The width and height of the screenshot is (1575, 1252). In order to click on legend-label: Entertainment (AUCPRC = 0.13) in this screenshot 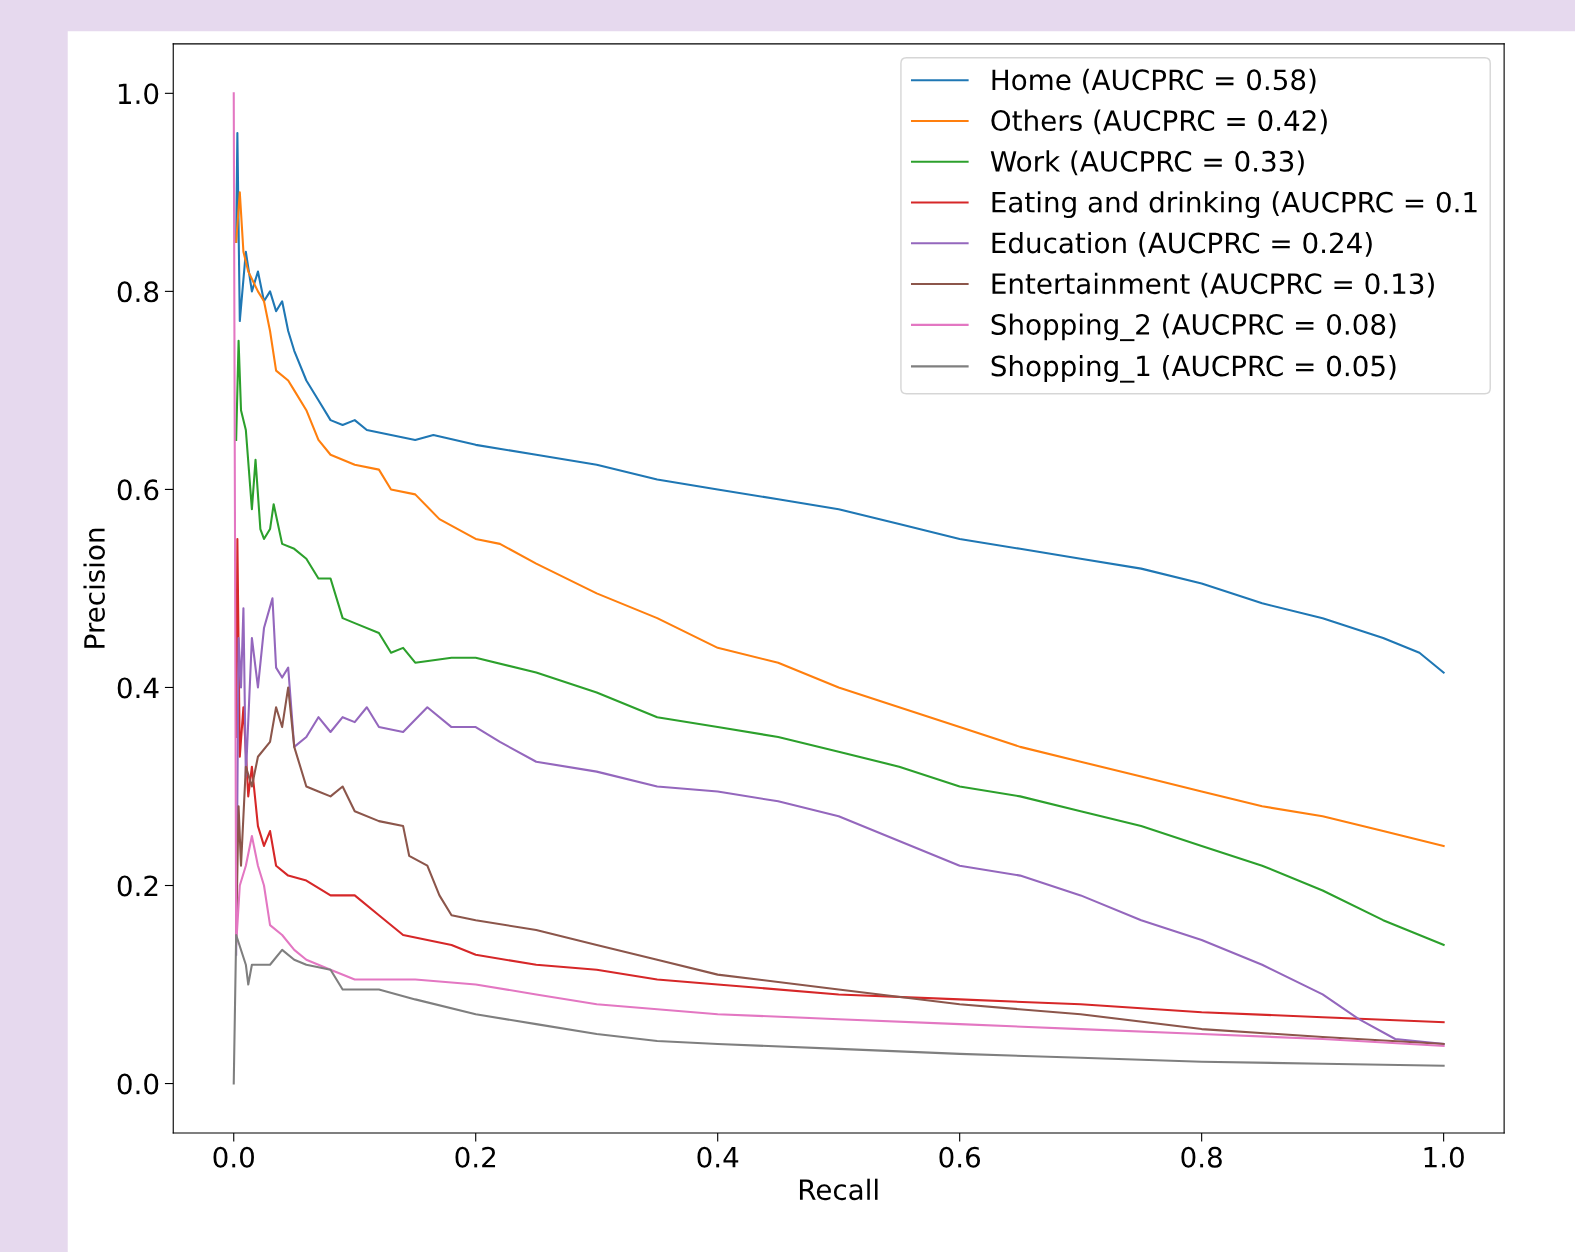, I will do `click(1213, 285)`.